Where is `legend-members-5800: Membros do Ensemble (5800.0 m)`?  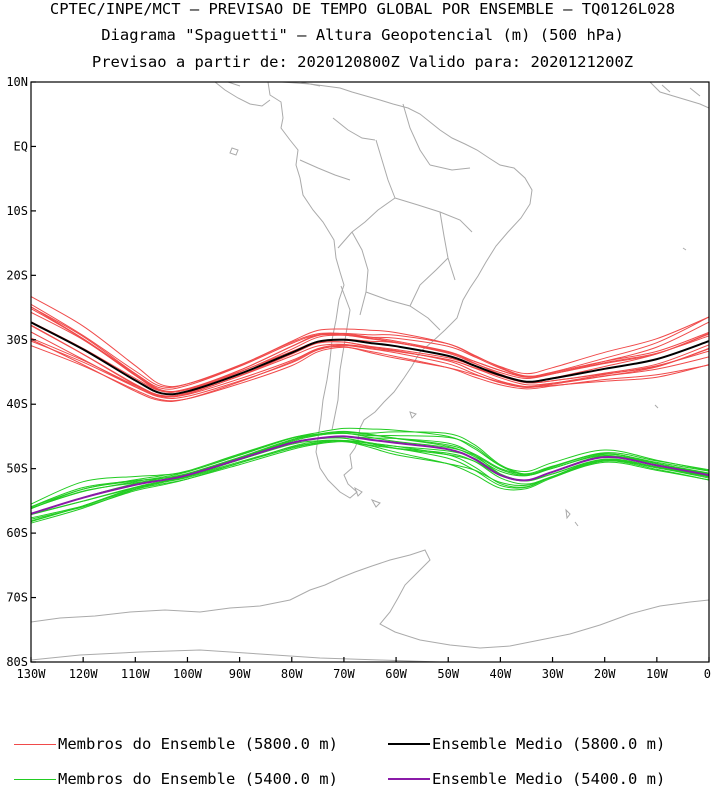
legend-members-5800: Membros do Ensemble (5800.0 m) is located at coordinates (176, 744).